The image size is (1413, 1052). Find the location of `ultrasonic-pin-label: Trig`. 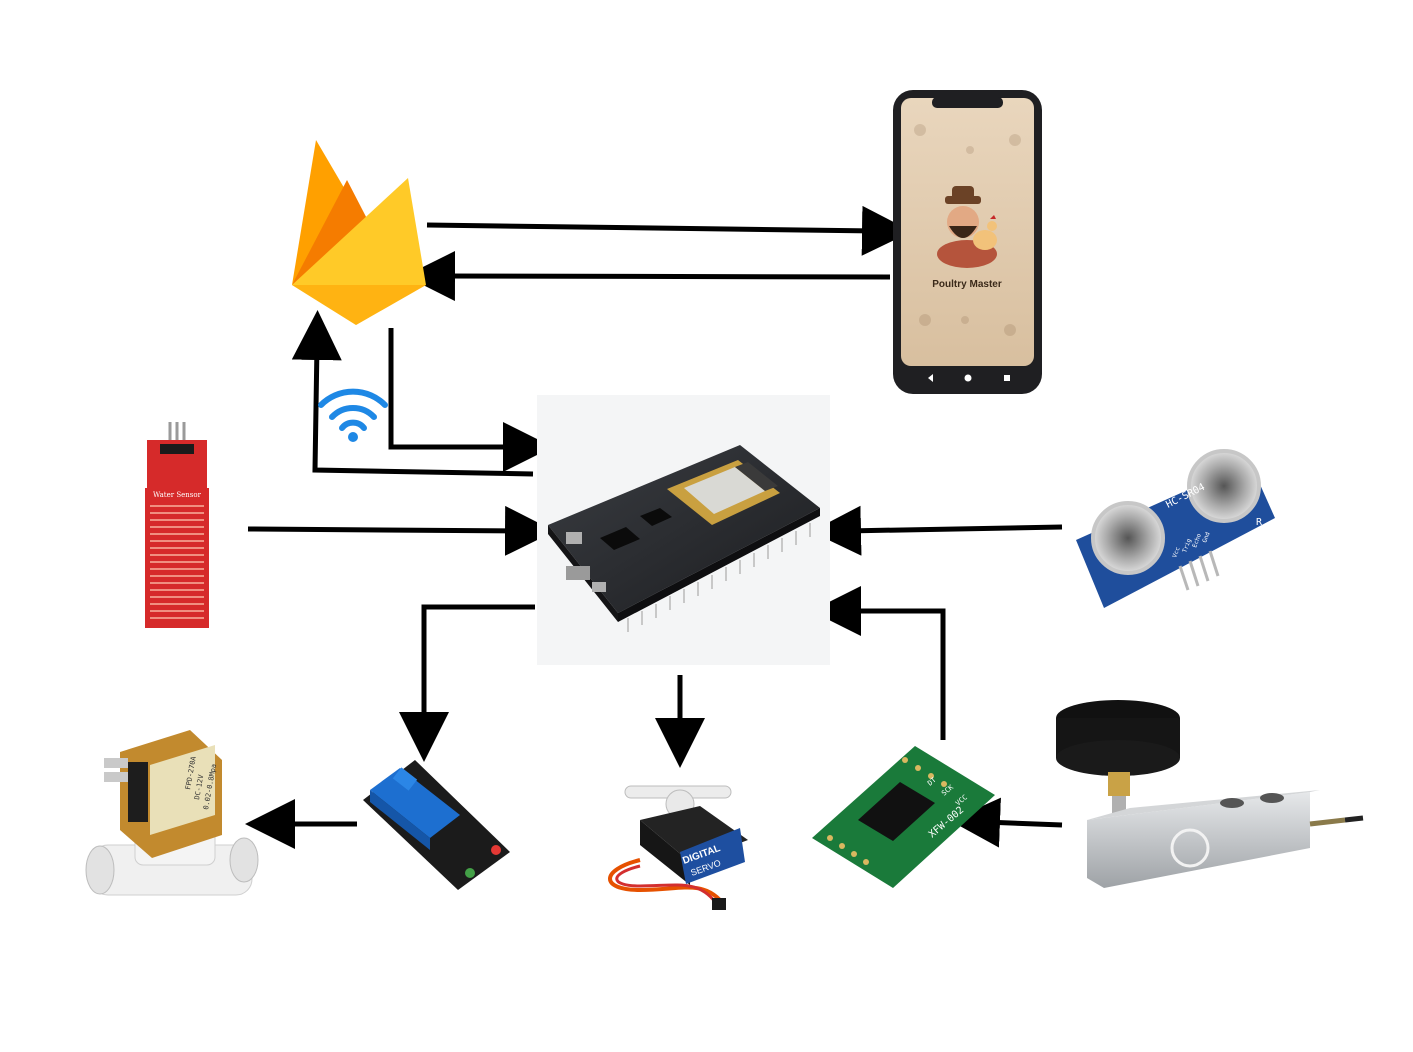

ultrasonic-pin-label: Trig is located at coordinates (1187, 545).